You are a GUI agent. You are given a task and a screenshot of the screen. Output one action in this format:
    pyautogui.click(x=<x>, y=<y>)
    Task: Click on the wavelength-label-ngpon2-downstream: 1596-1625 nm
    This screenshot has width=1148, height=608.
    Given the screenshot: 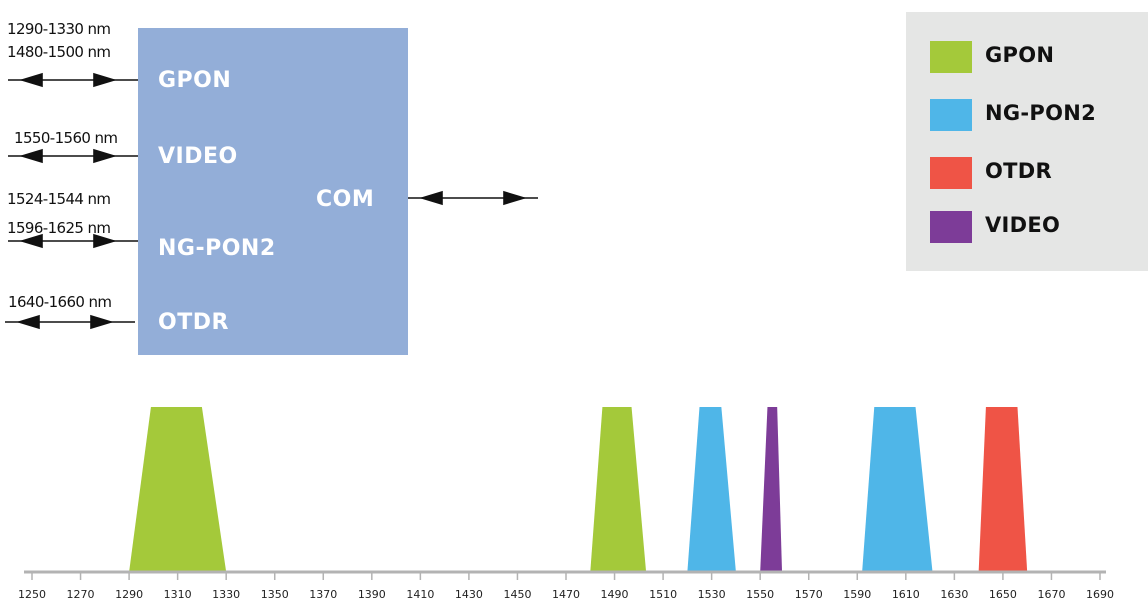 What is the action you would take?
    pyautogui.click(x=59, y=228)
    